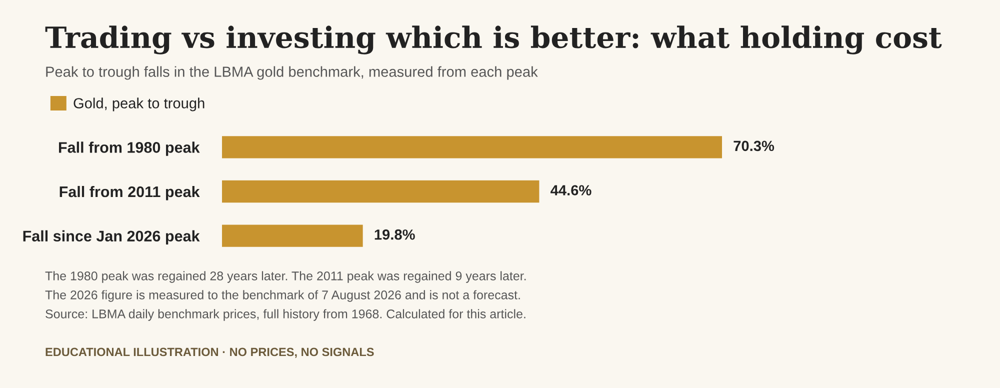 The height and width of the screenshot is (388, 1000). I want to click on legend-label: Gold, peak to trough, so click(139, 105).